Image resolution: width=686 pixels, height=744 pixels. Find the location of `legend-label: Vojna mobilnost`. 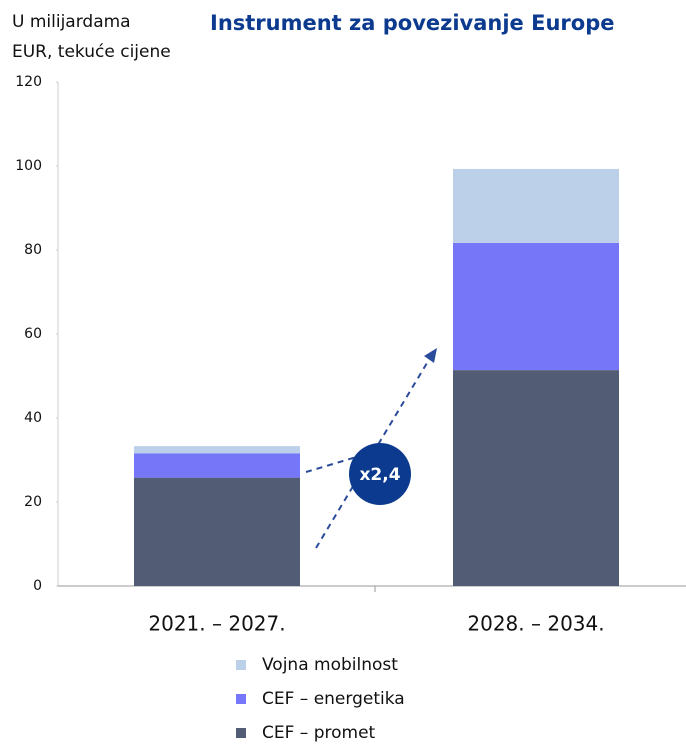

legend-label: Vojna mobilnost is located at coordinates (330, 665).